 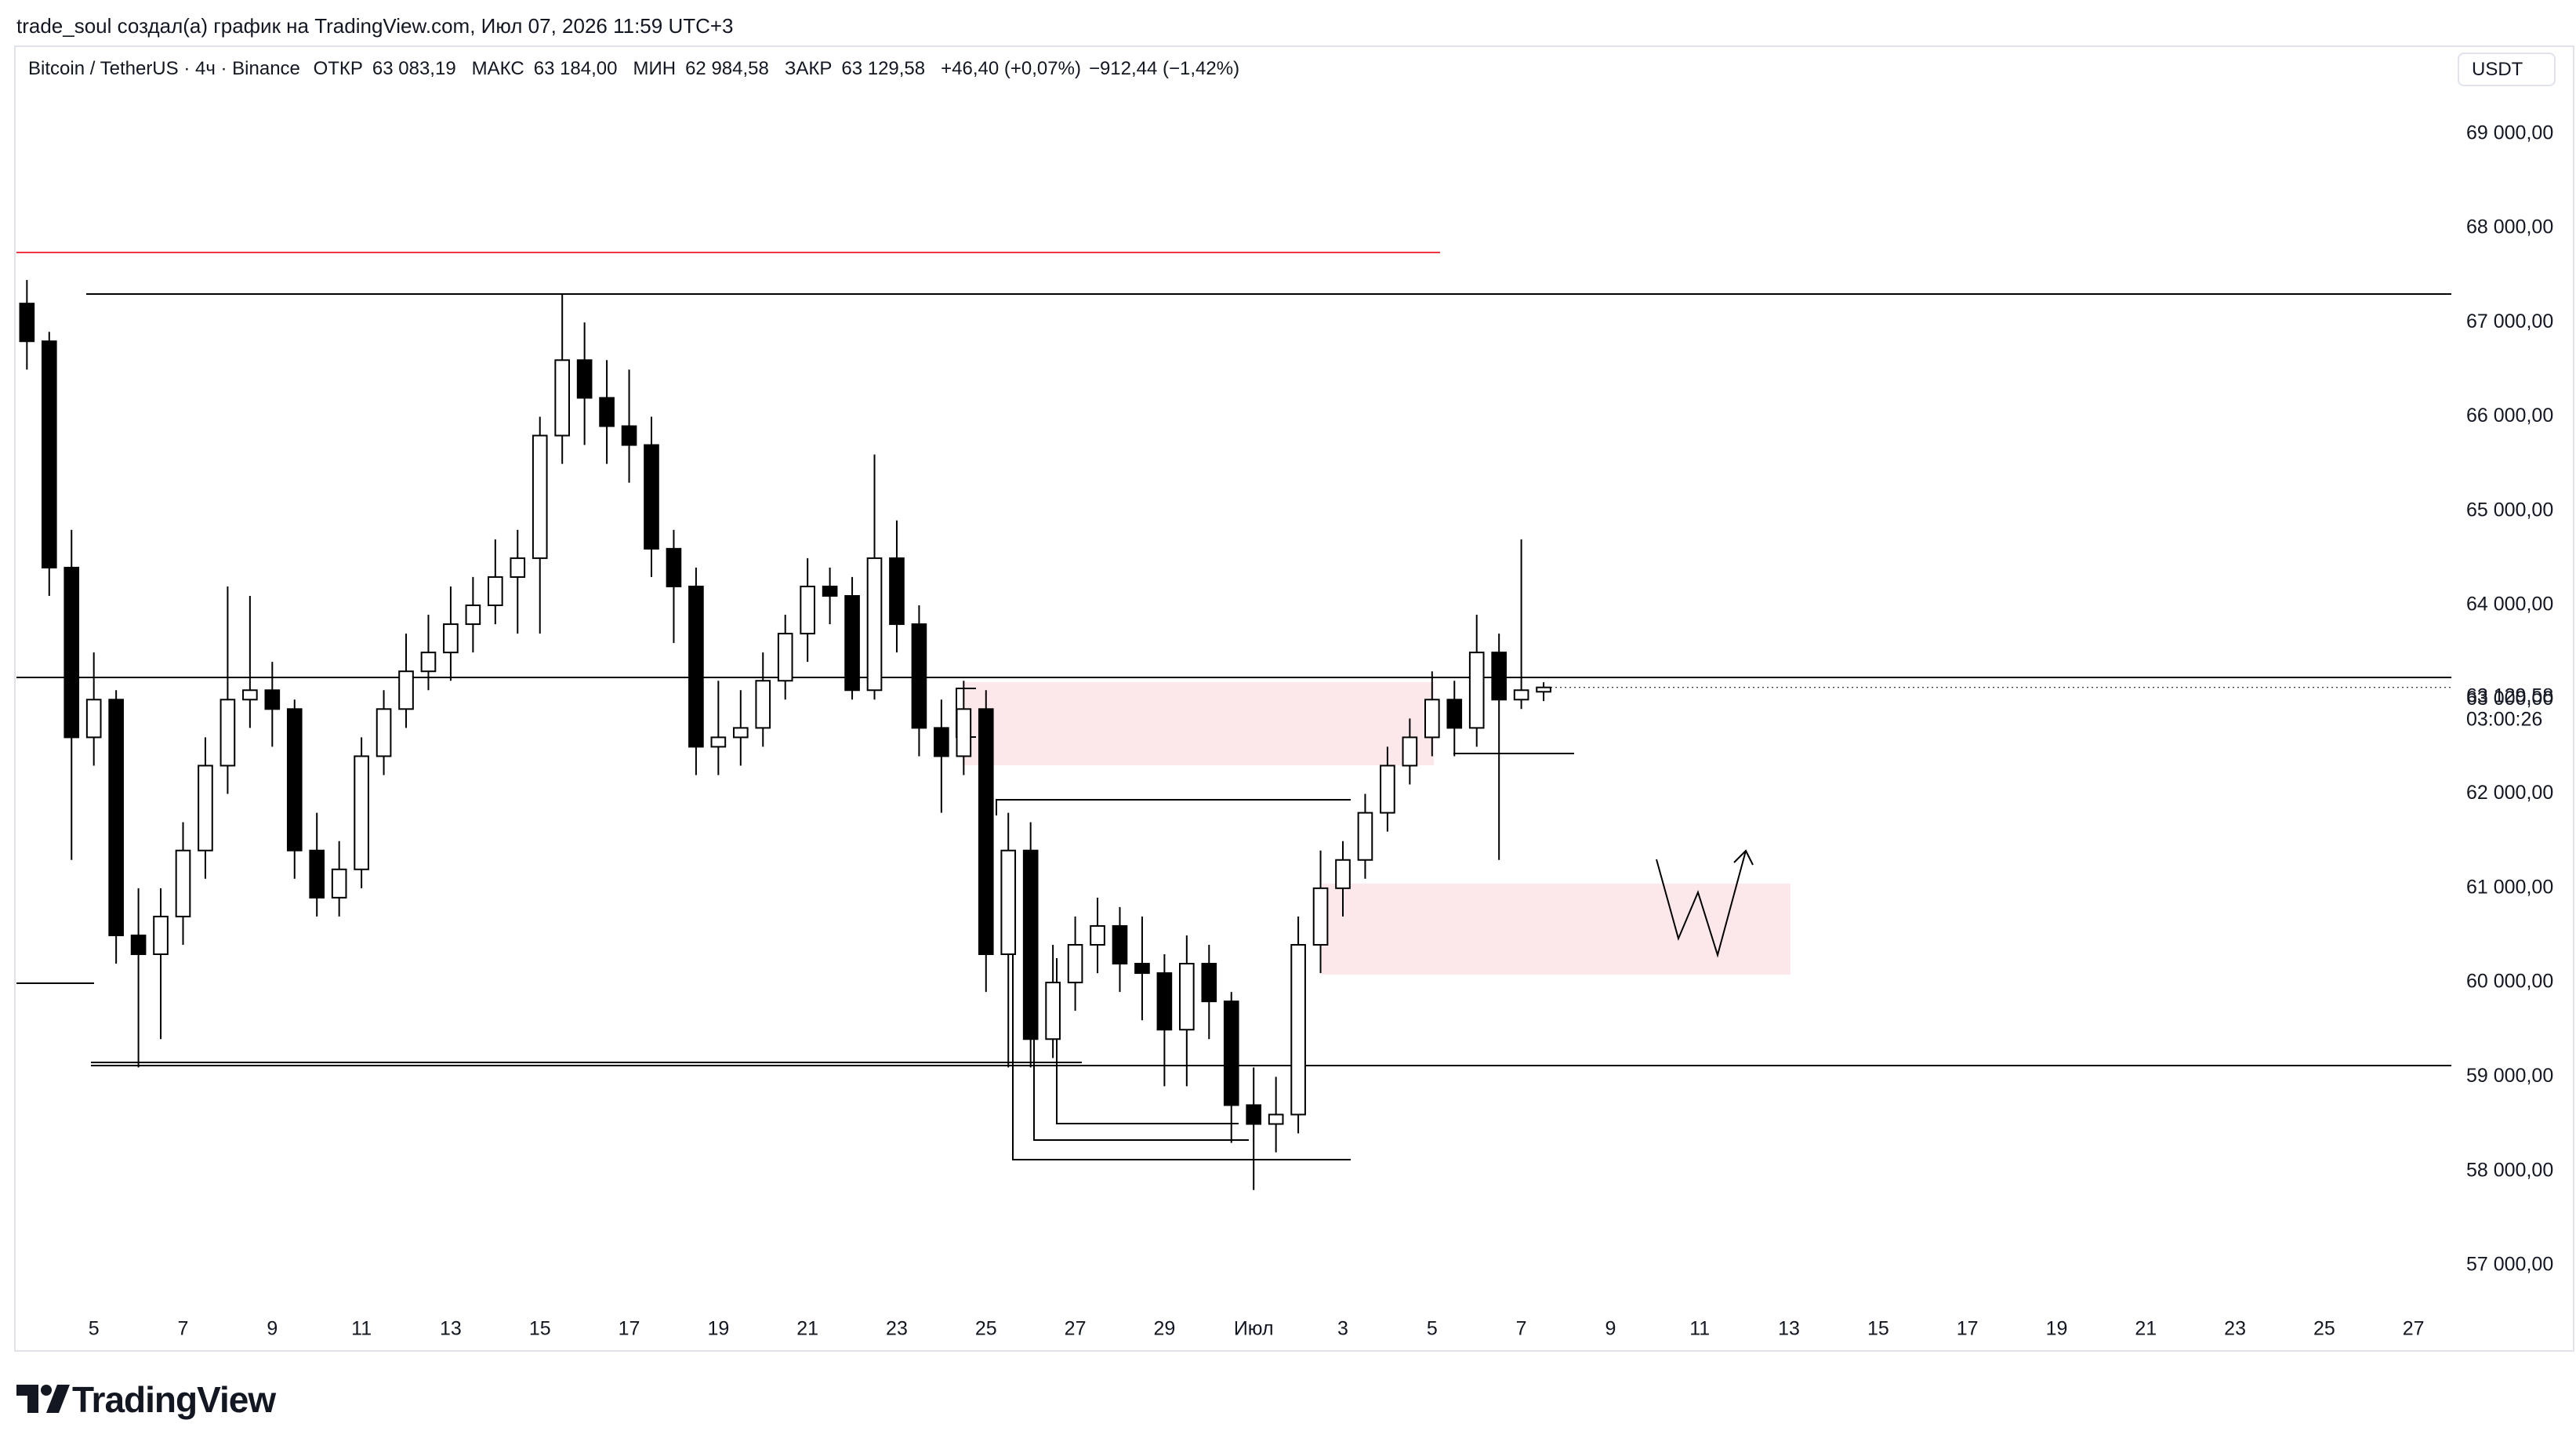 What do you see at coordinates (727, 68) in the screenshot?
I see `ohlc-value: 62 984,58` at bounding box center [727, 68].